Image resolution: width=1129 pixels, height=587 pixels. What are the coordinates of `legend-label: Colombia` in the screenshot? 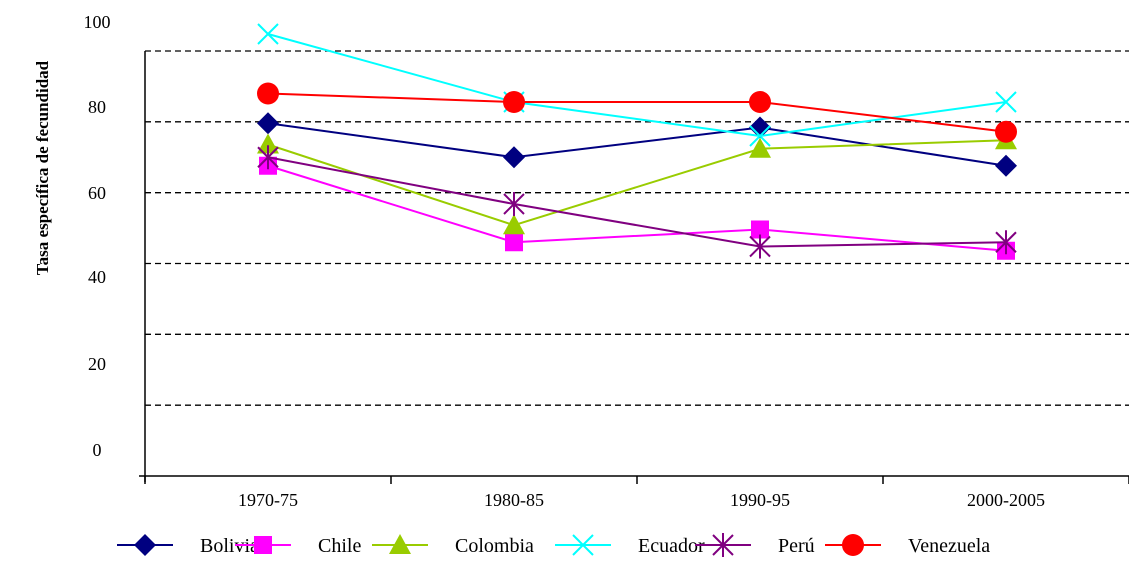 It's located at (494, 546).